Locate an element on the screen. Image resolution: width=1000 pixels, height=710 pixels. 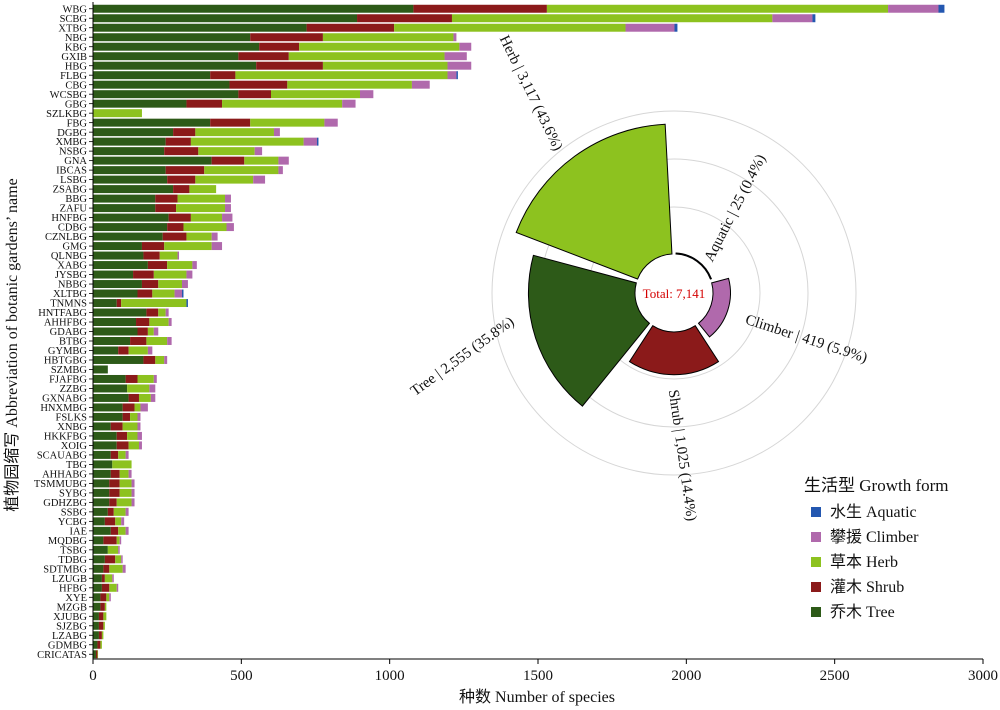
bar-shrub-scbg is located at coordinates (404, 18).